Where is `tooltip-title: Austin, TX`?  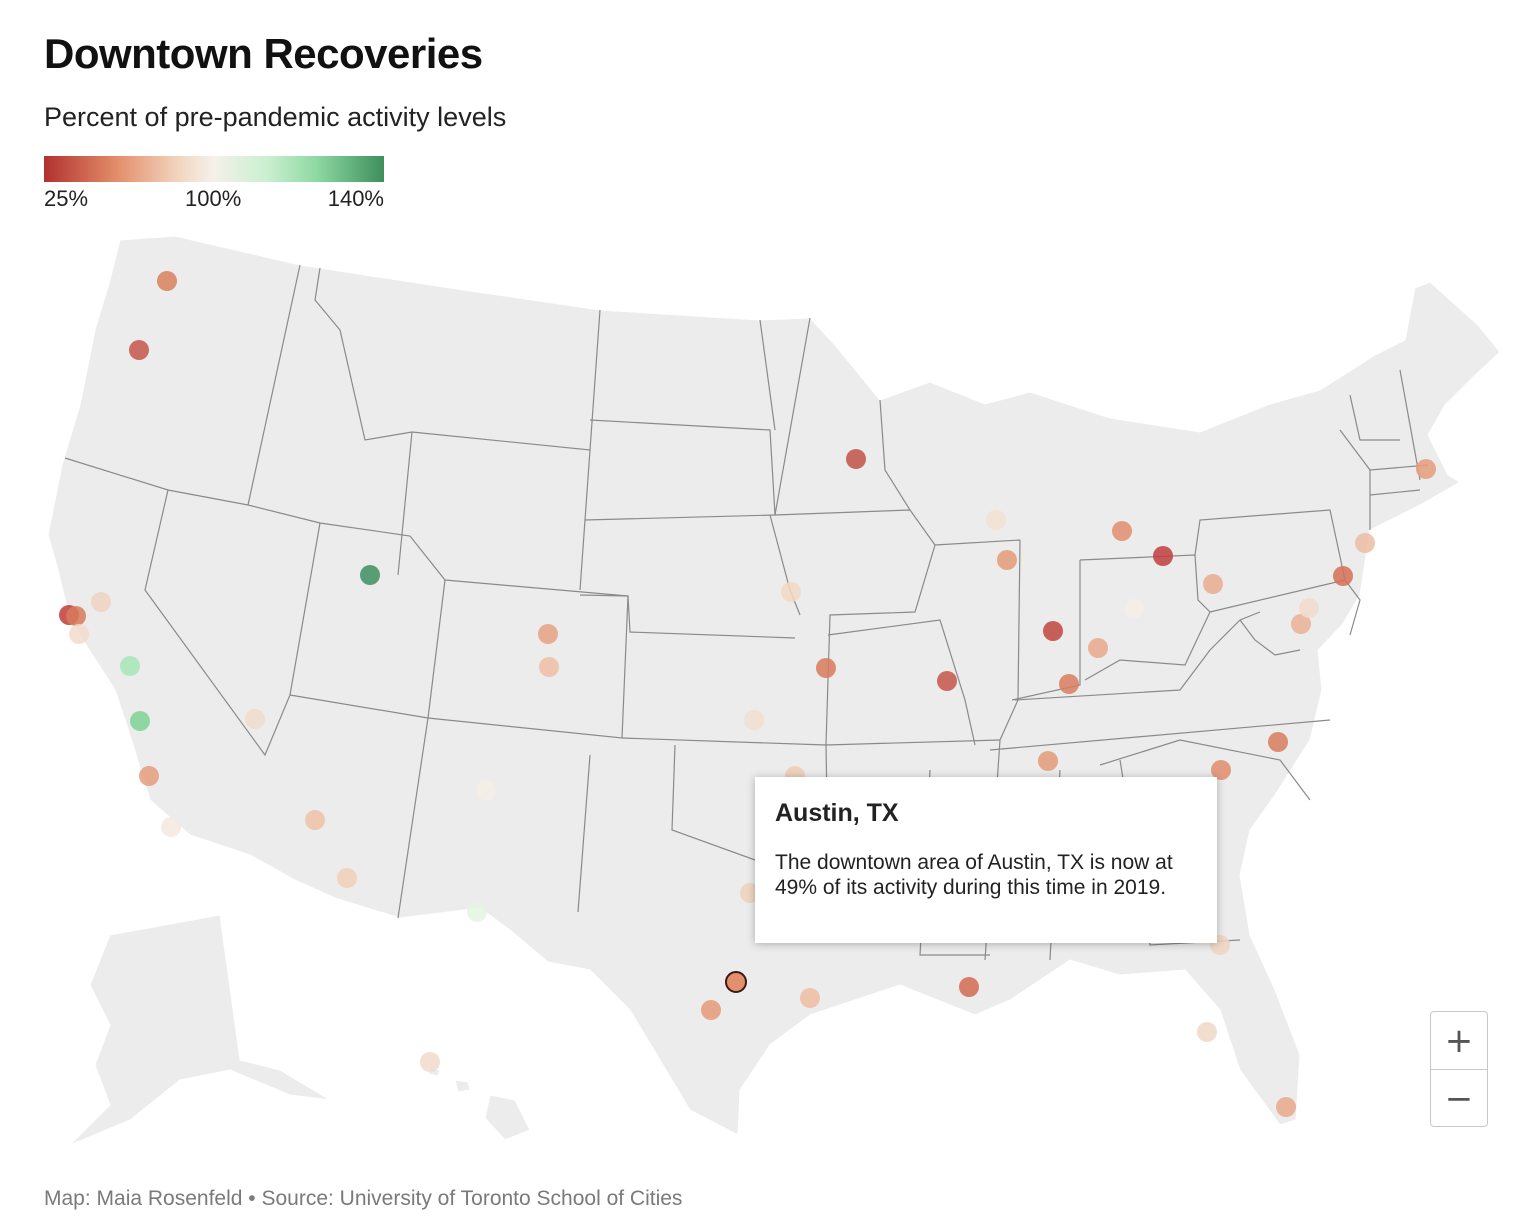
tooltip-title: Austin, TX is located at coordinates (837, 813).